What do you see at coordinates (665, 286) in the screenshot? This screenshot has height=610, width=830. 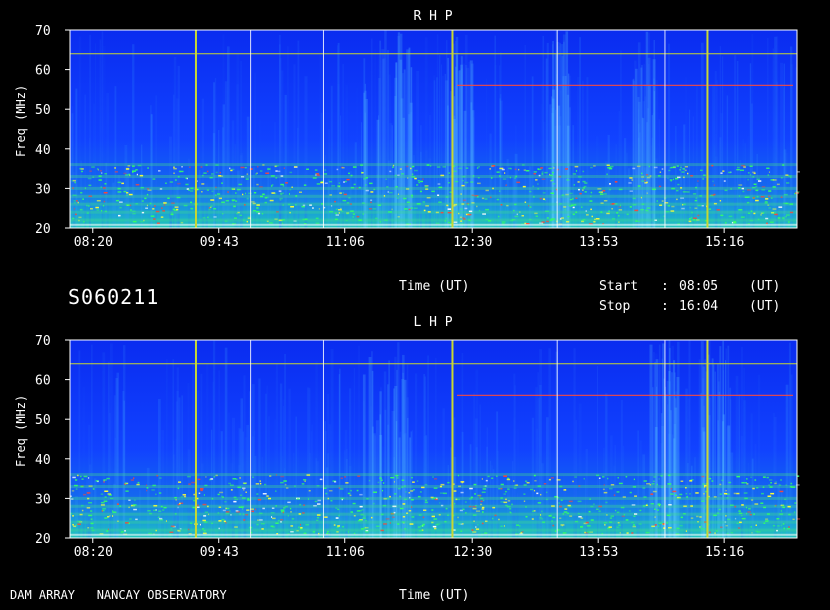 I see `start-colon: :` at bounding box center [665, 286].